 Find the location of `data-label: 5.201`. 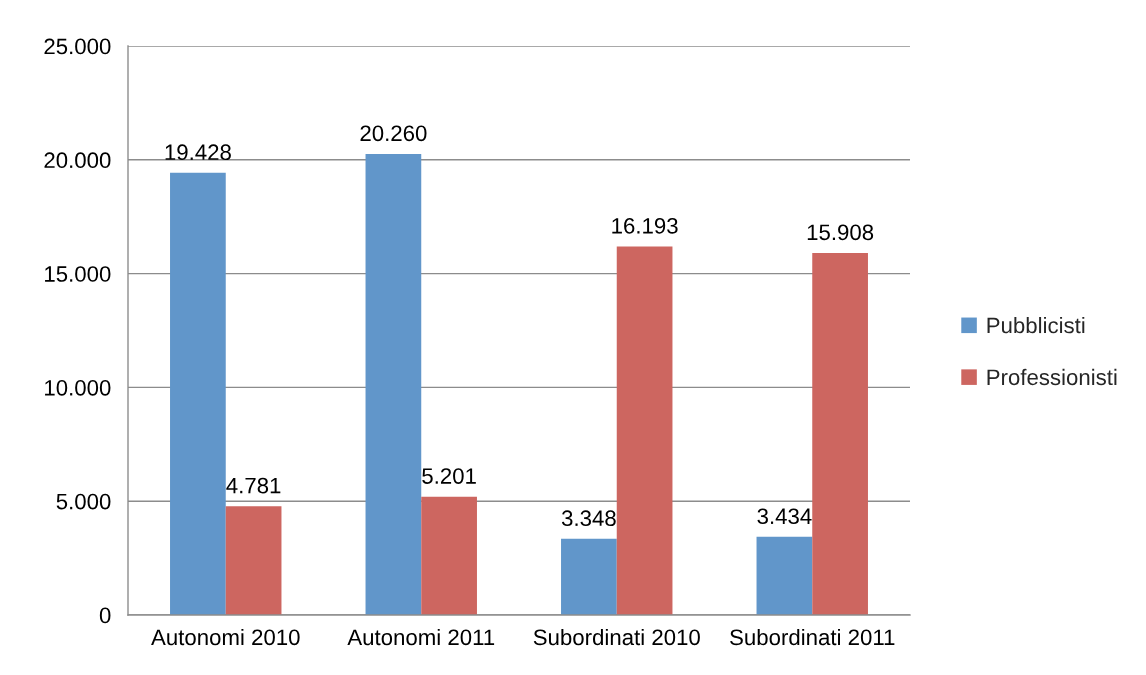

data-label: 5.201 is located at coordinates (449, 476).